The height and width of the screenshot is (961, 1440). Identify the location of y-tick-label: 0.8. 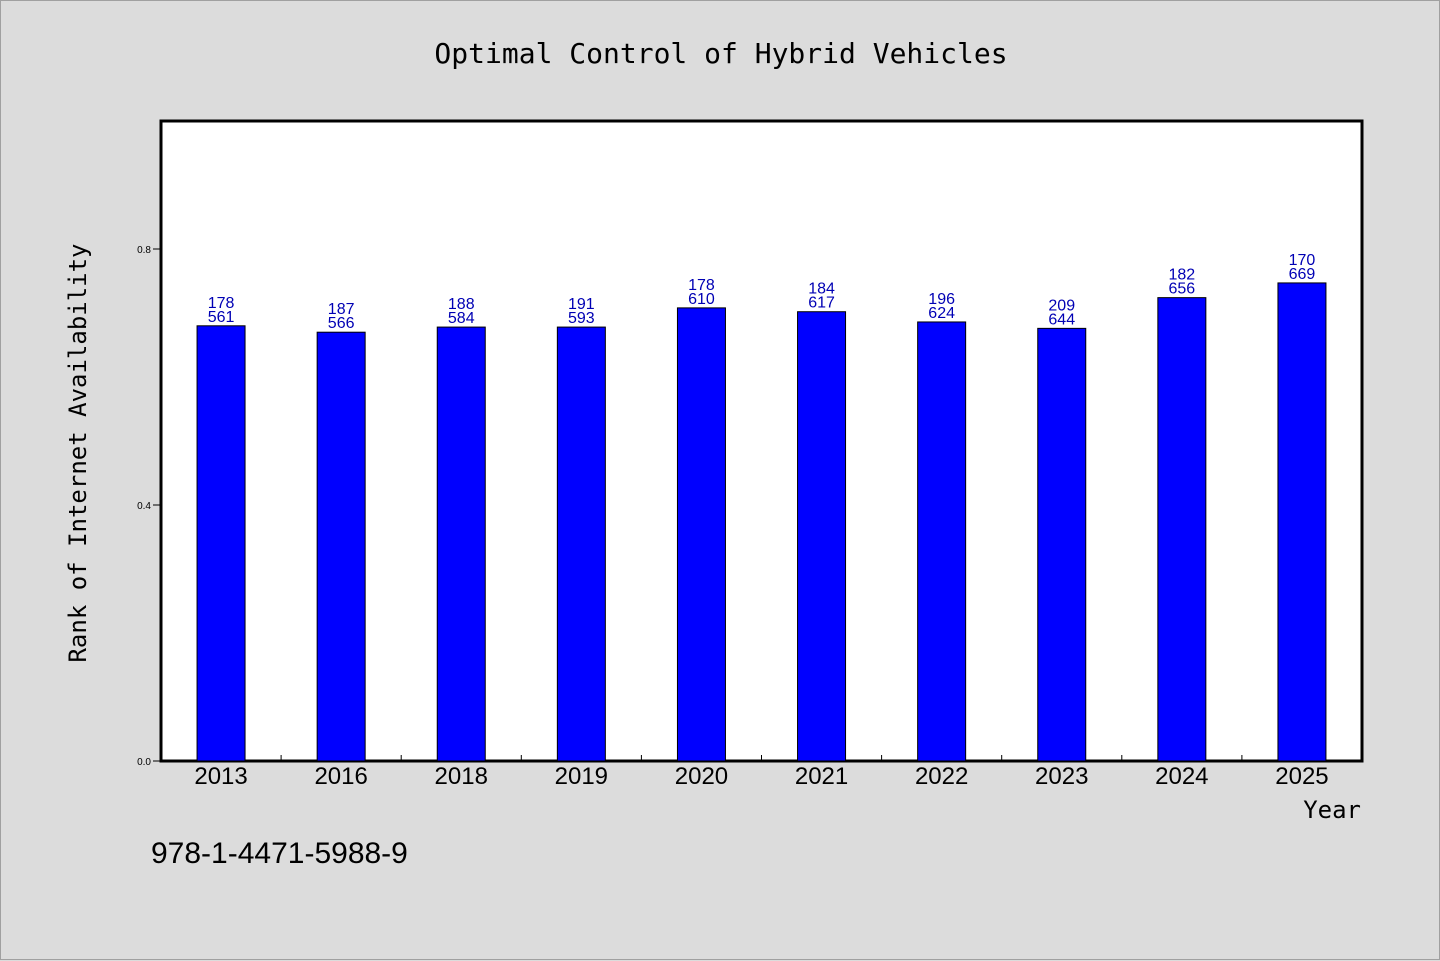
(144, 250).